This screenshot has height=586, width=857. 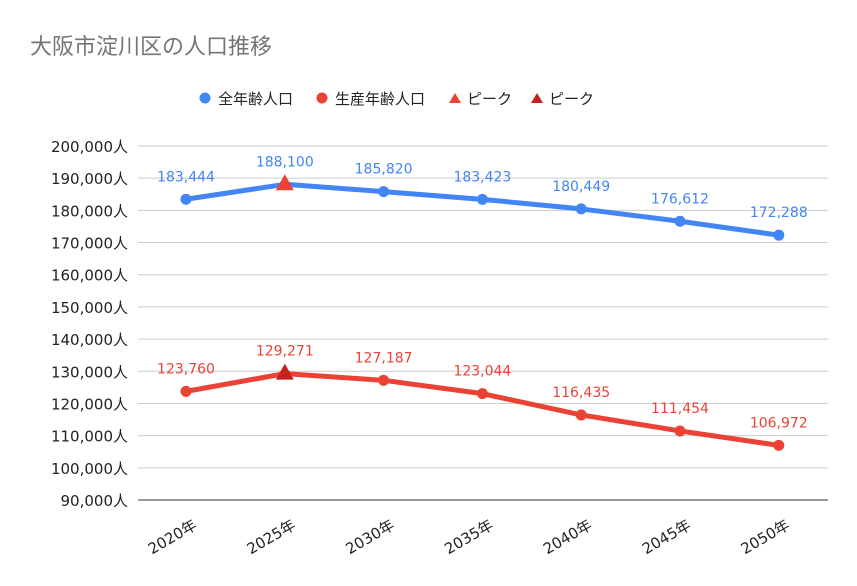 What do you see at coordinates (95, 501) in the screenshot?
I see `y-tick-label: 90,000人` at bounding box center [95, 501].